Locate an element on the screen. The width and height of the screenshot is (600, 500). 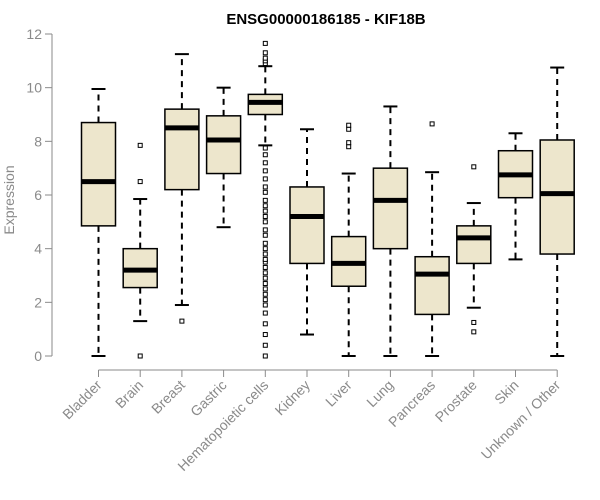
x-category-label: Skin is located at coordinates (506, 392).